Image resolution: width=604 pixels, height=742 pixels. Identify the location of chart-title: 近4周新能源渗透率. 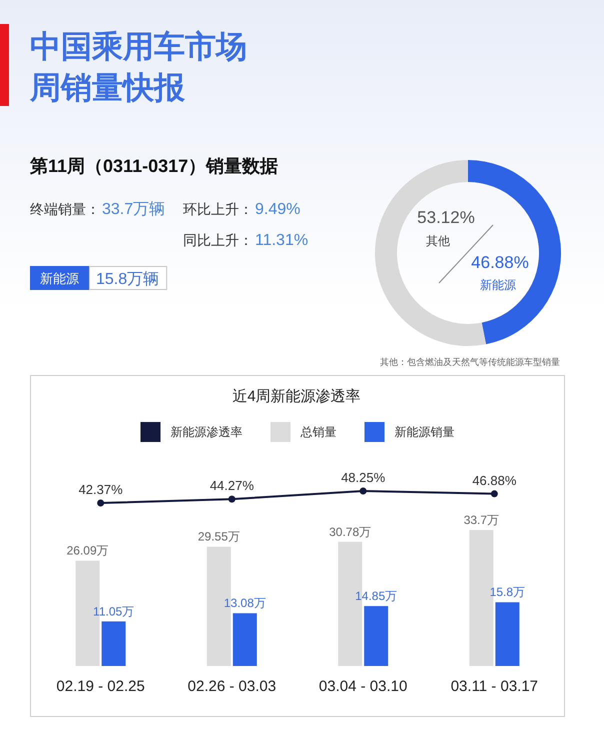
(296, 396).